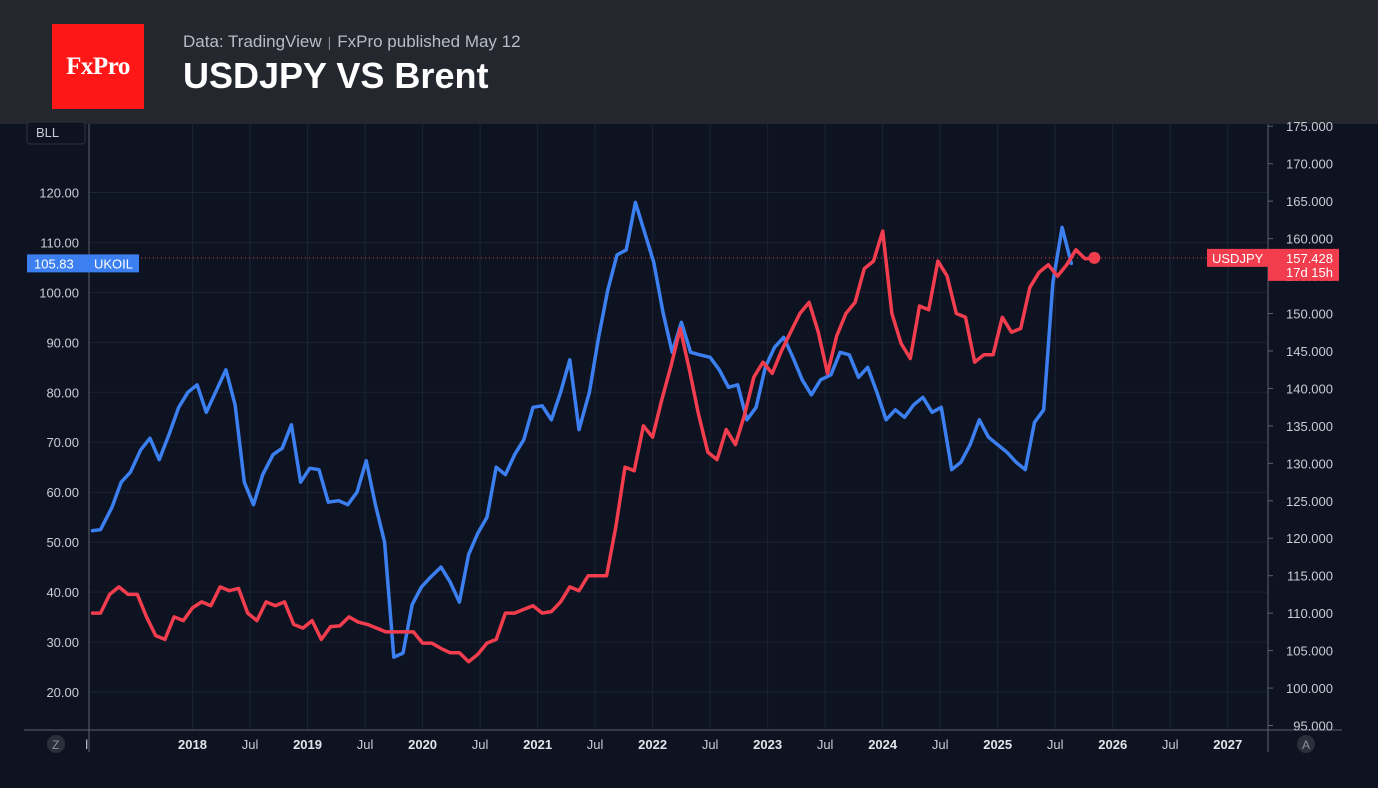  What do you see at coordinates (652, 744) in the screenshot?
I see `x-tick-label: 2022` at bounding box center [652, 744].